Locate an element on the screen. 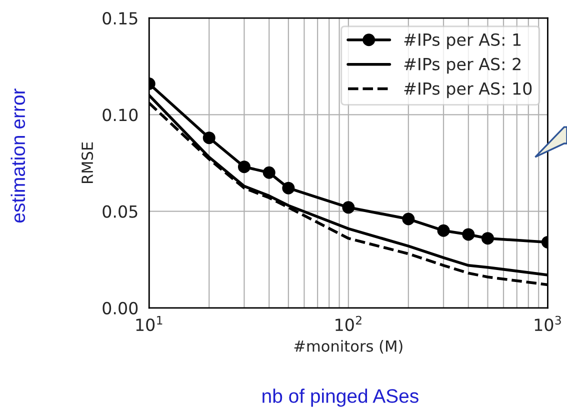 This screenshot has width=567, height=410. x-tick-label: 10$^{3}$ is located at coordinates (547, 324).